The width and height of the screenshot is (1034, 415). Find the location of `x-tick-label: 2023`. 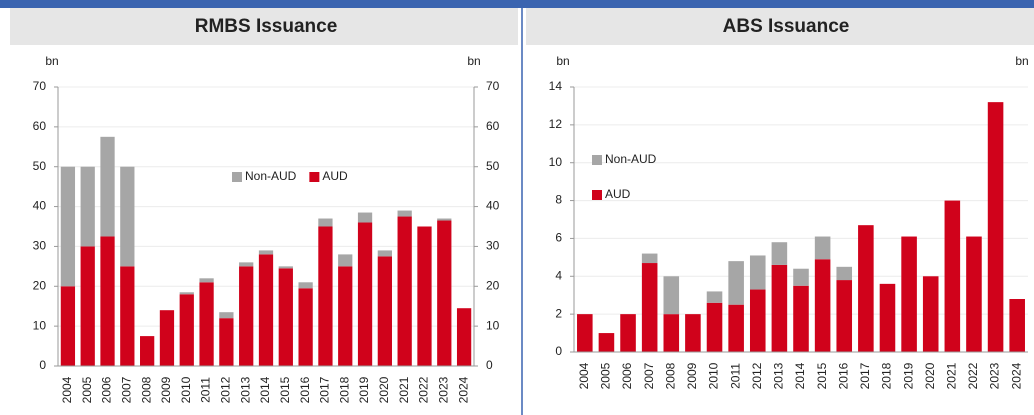

x-tick-label: 2023 is located at coordinates (443, 389).